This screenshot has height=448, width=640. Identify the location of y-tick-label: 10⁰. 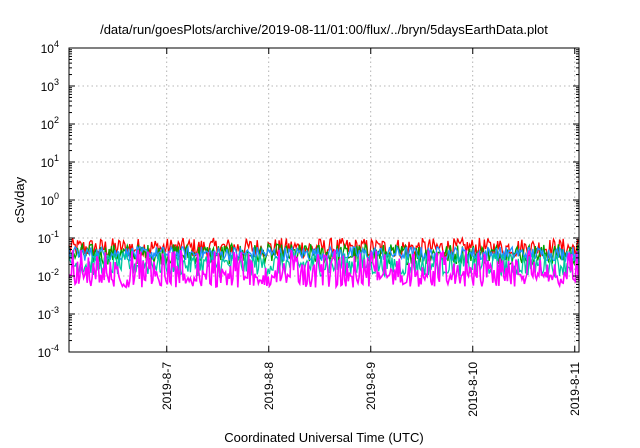
(50, 199).